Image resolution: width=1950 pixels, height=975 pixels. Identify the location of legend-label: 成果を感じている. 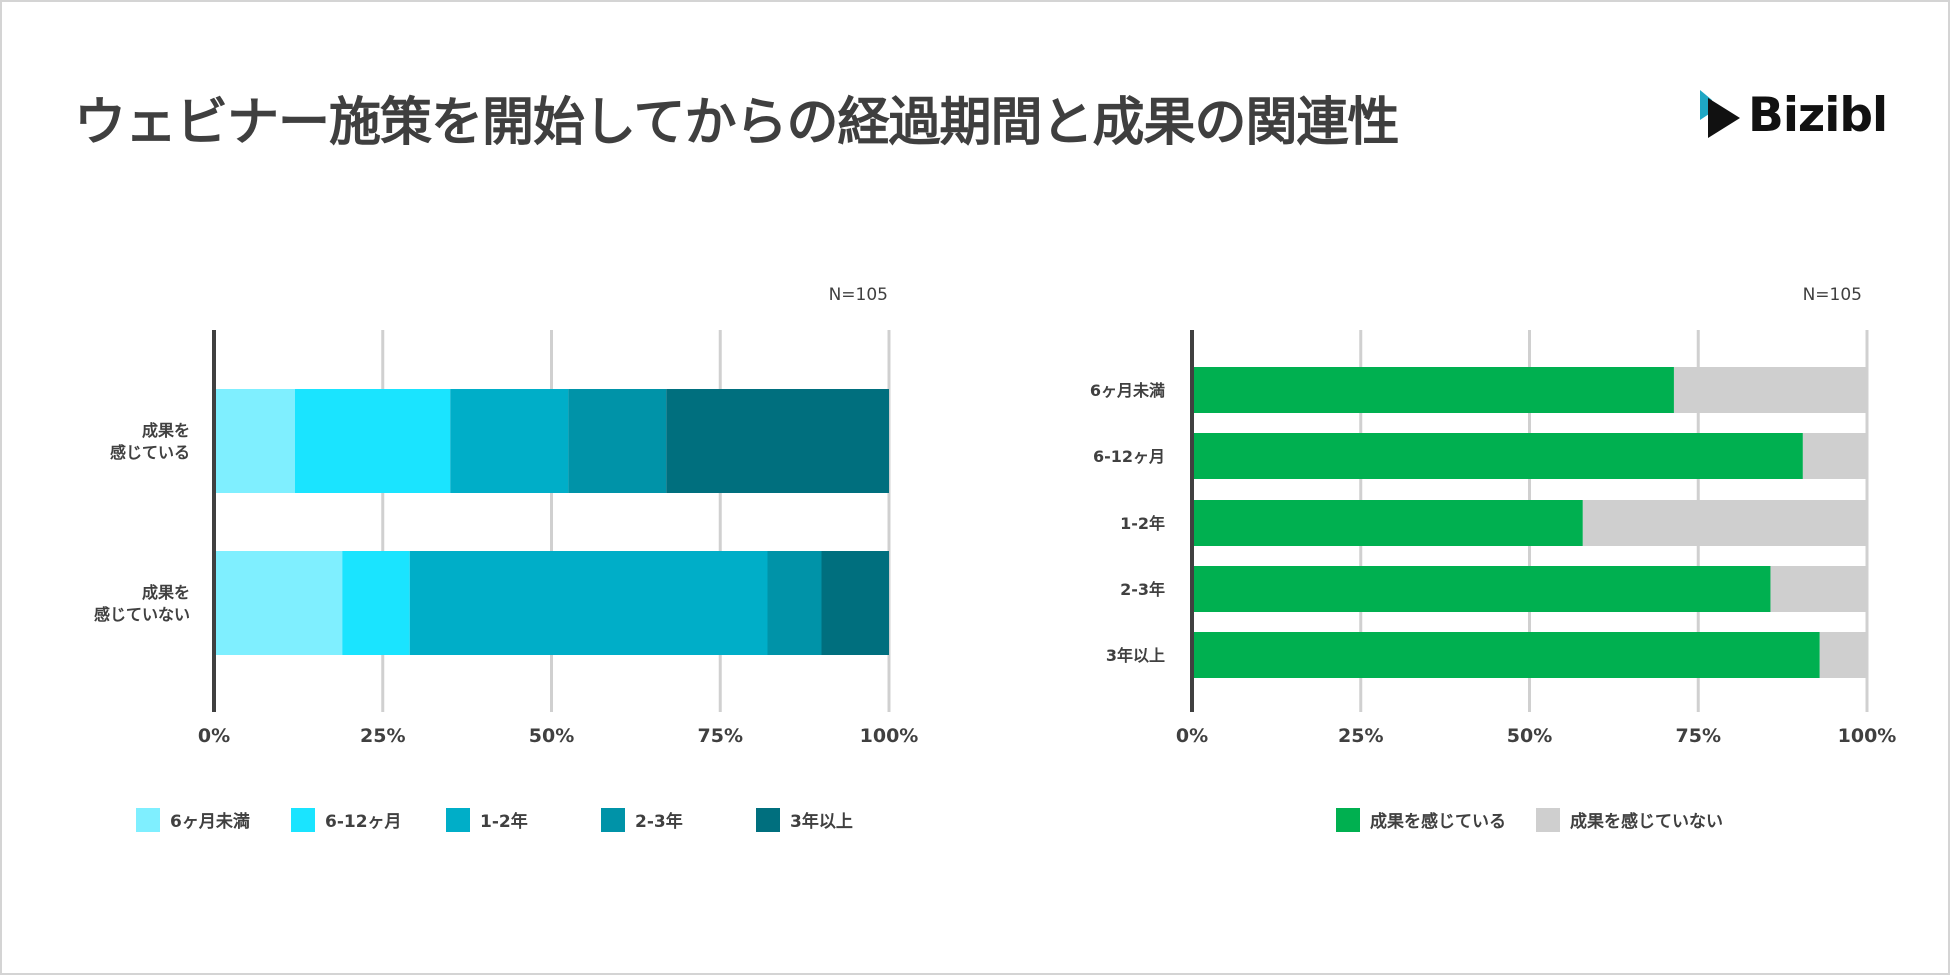
(1438, 822).